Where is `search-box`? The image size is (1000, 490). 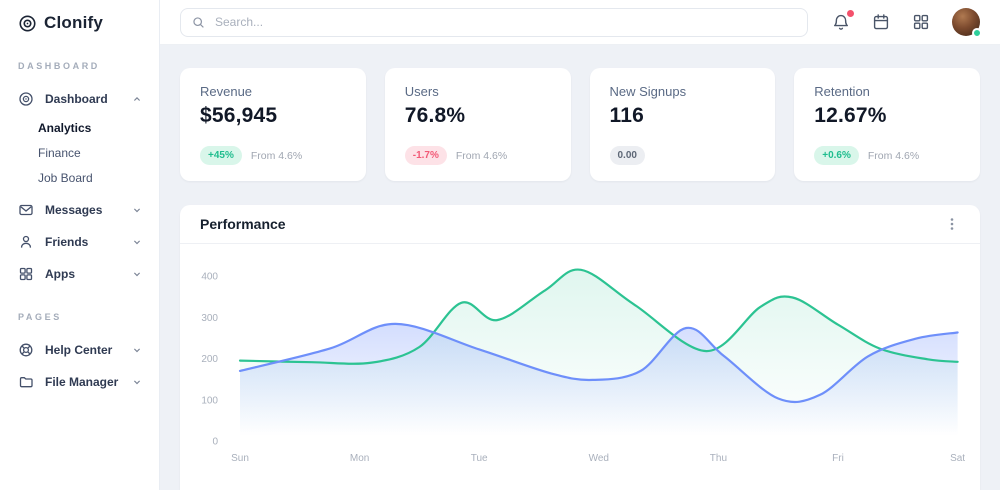 search-box is located at coordinates (494, 22).